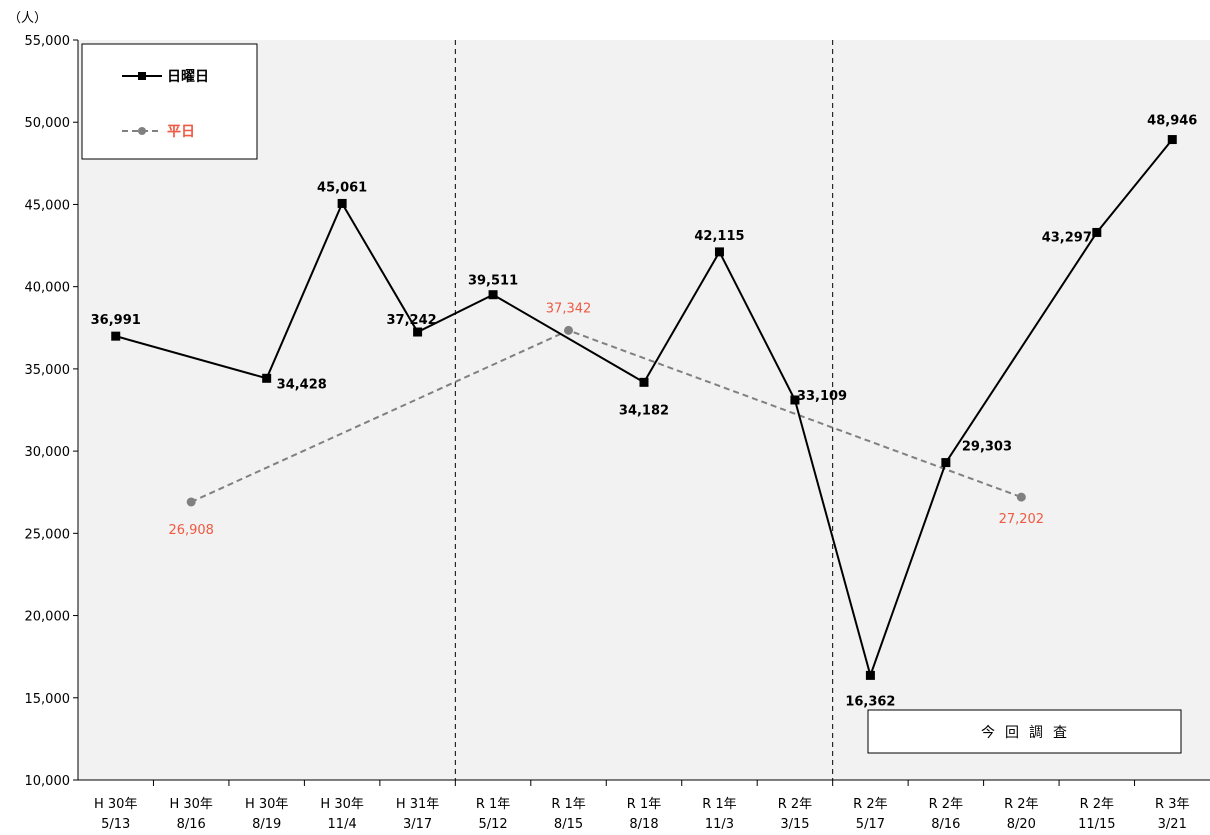 The width and height of the screenshot is (1210, 835). I want to click on y-tick-label: 10,000, so click(48, 781).